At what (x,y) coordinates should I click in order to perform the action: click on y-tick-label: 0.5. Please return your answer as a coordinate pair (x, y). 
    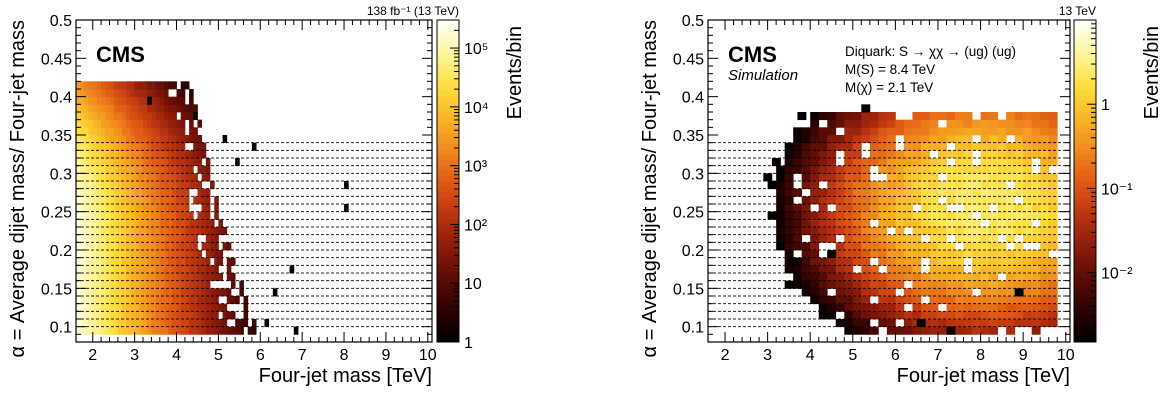
    Looking at the image, I should click on (61, 21).